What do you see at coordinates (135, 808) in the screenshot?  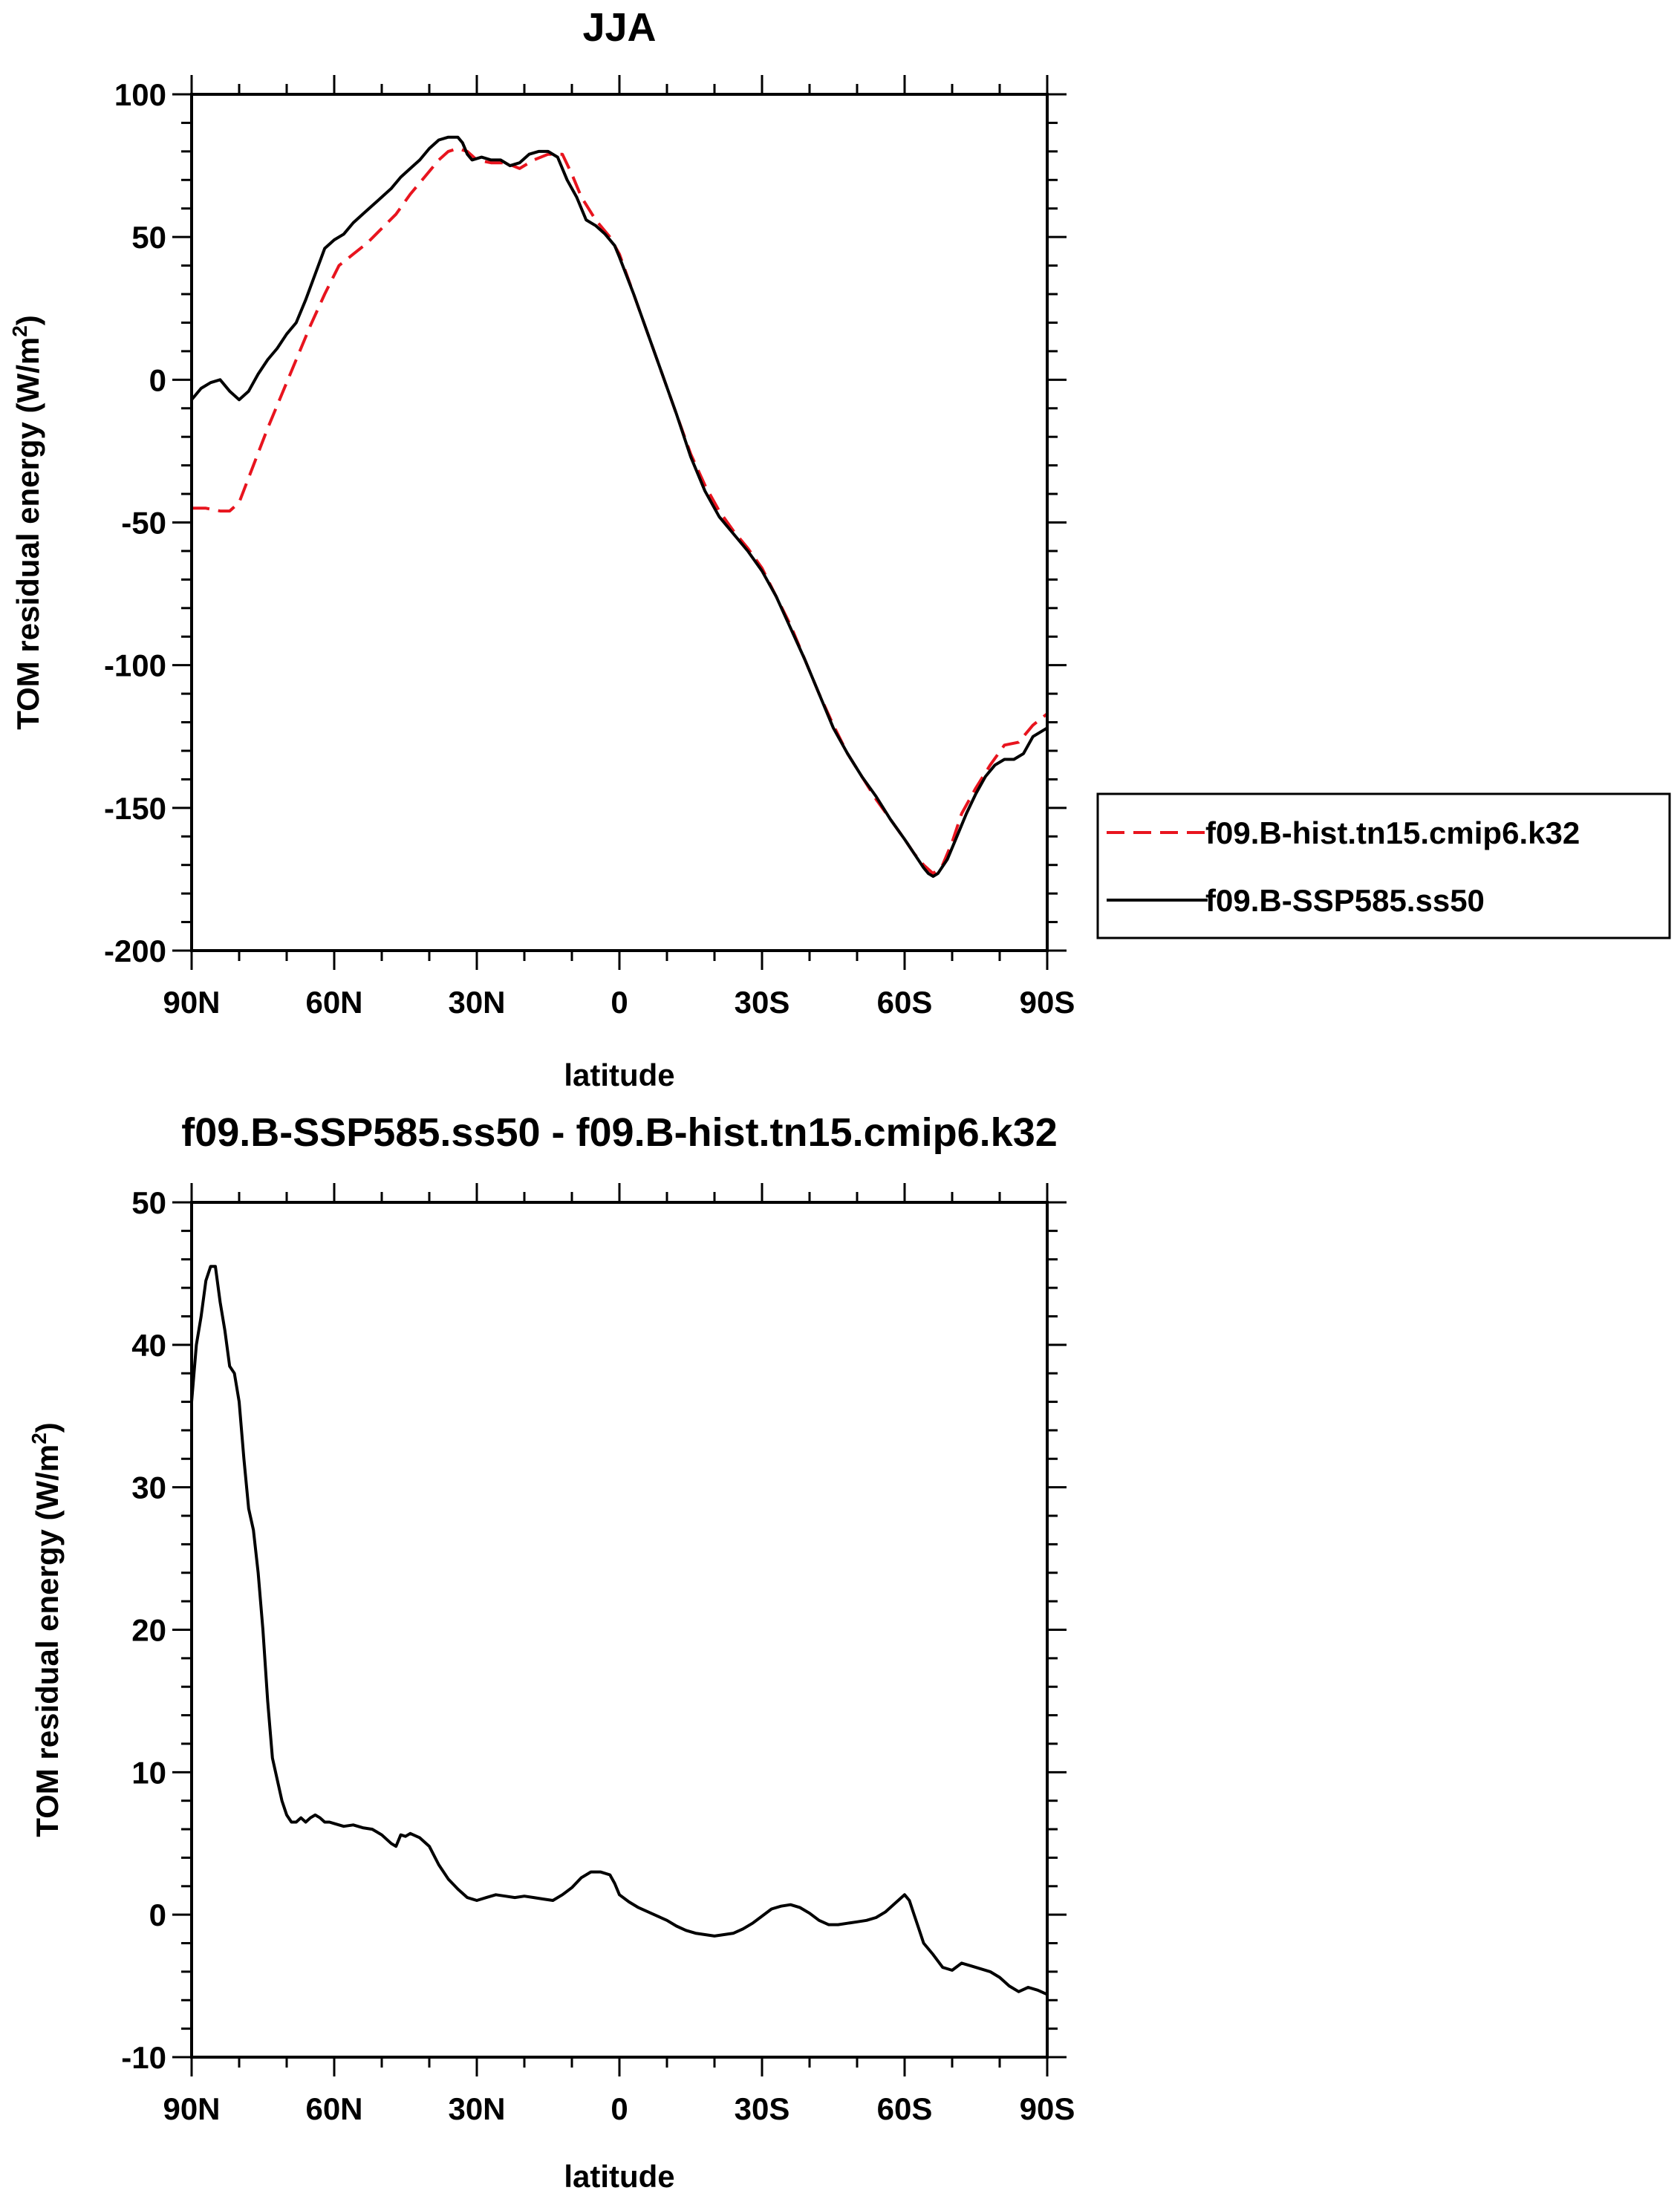 I see `y-tick-label: -150` at bounding box center [135, 808].